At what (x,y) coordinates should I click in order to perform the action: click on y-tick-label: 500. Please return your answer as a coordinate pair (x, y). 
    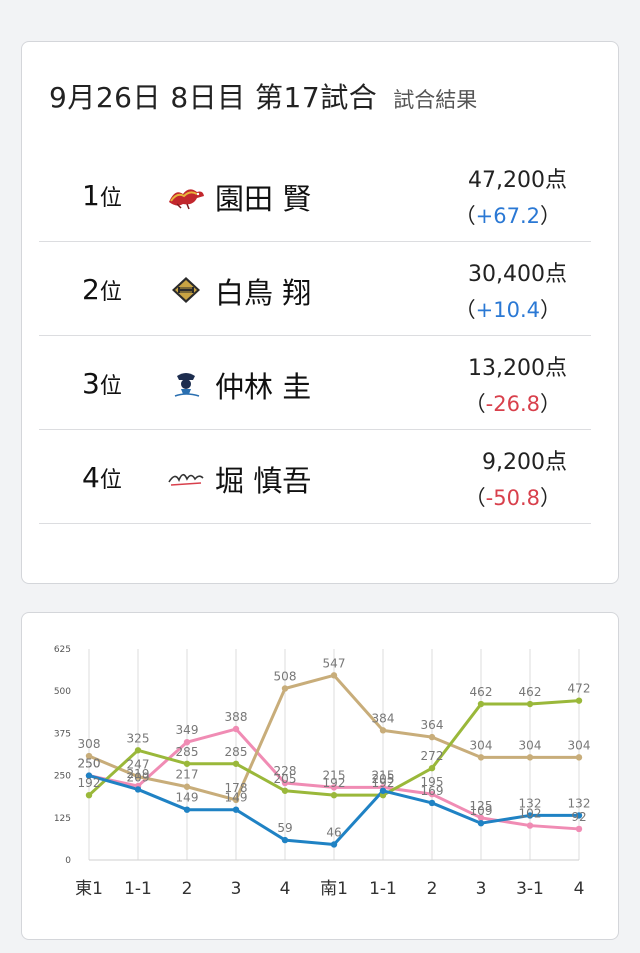
    Looking at the image, I should click on (62, 692).